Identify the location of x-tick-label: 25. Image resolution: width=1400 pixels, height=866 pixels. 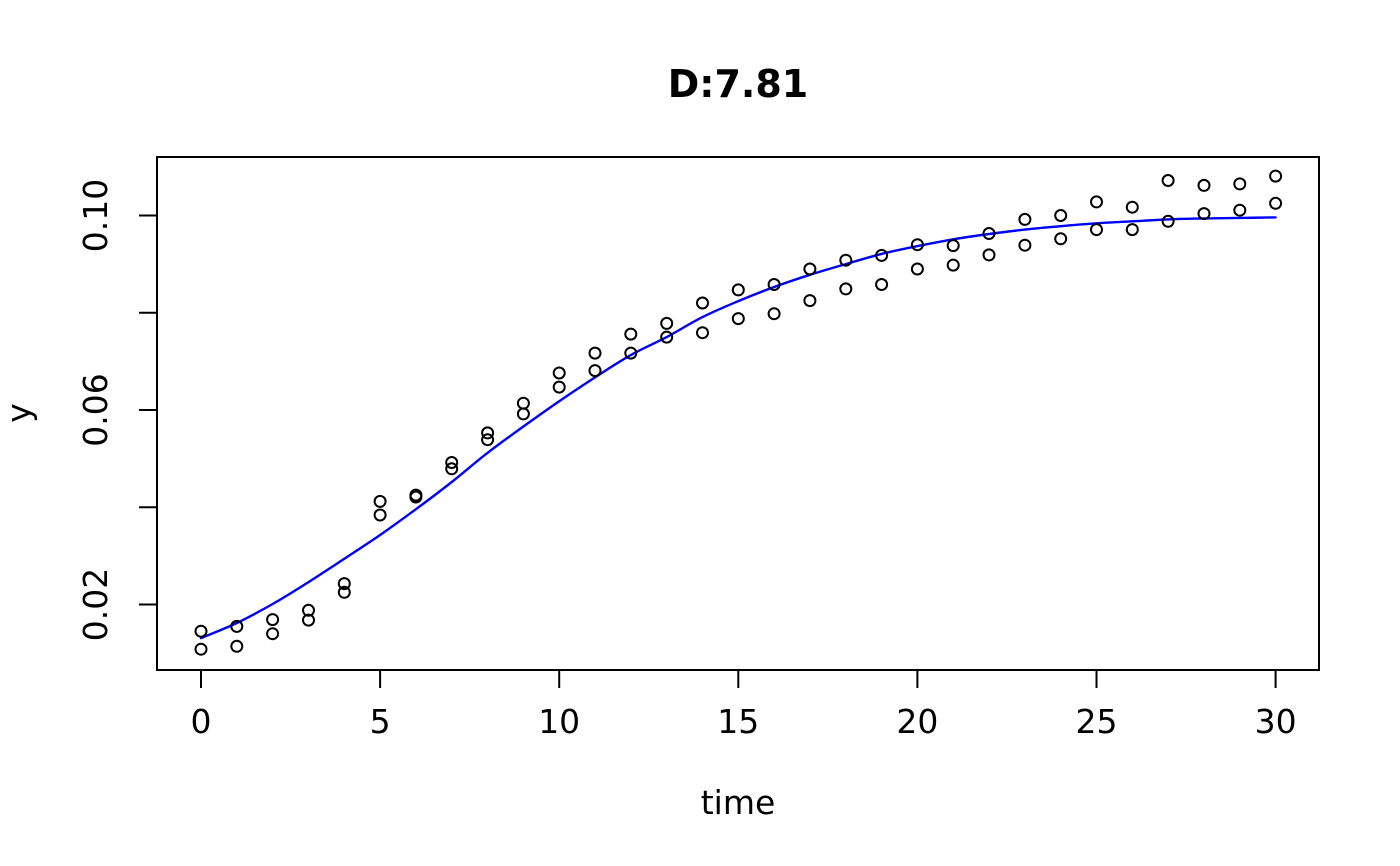
(1097, 721).